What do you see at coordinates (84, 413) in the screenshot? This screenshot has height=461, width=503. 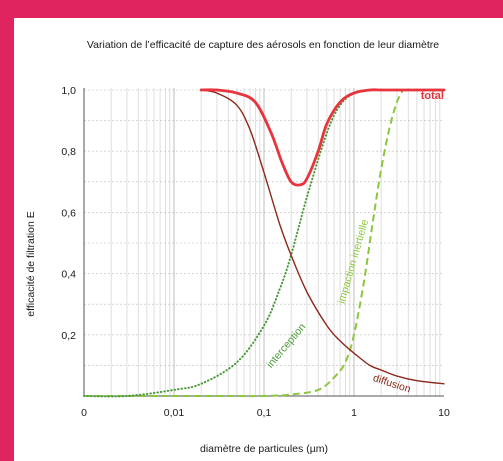 I see `x-tick-label: 0` at bounding box center [84, 413].